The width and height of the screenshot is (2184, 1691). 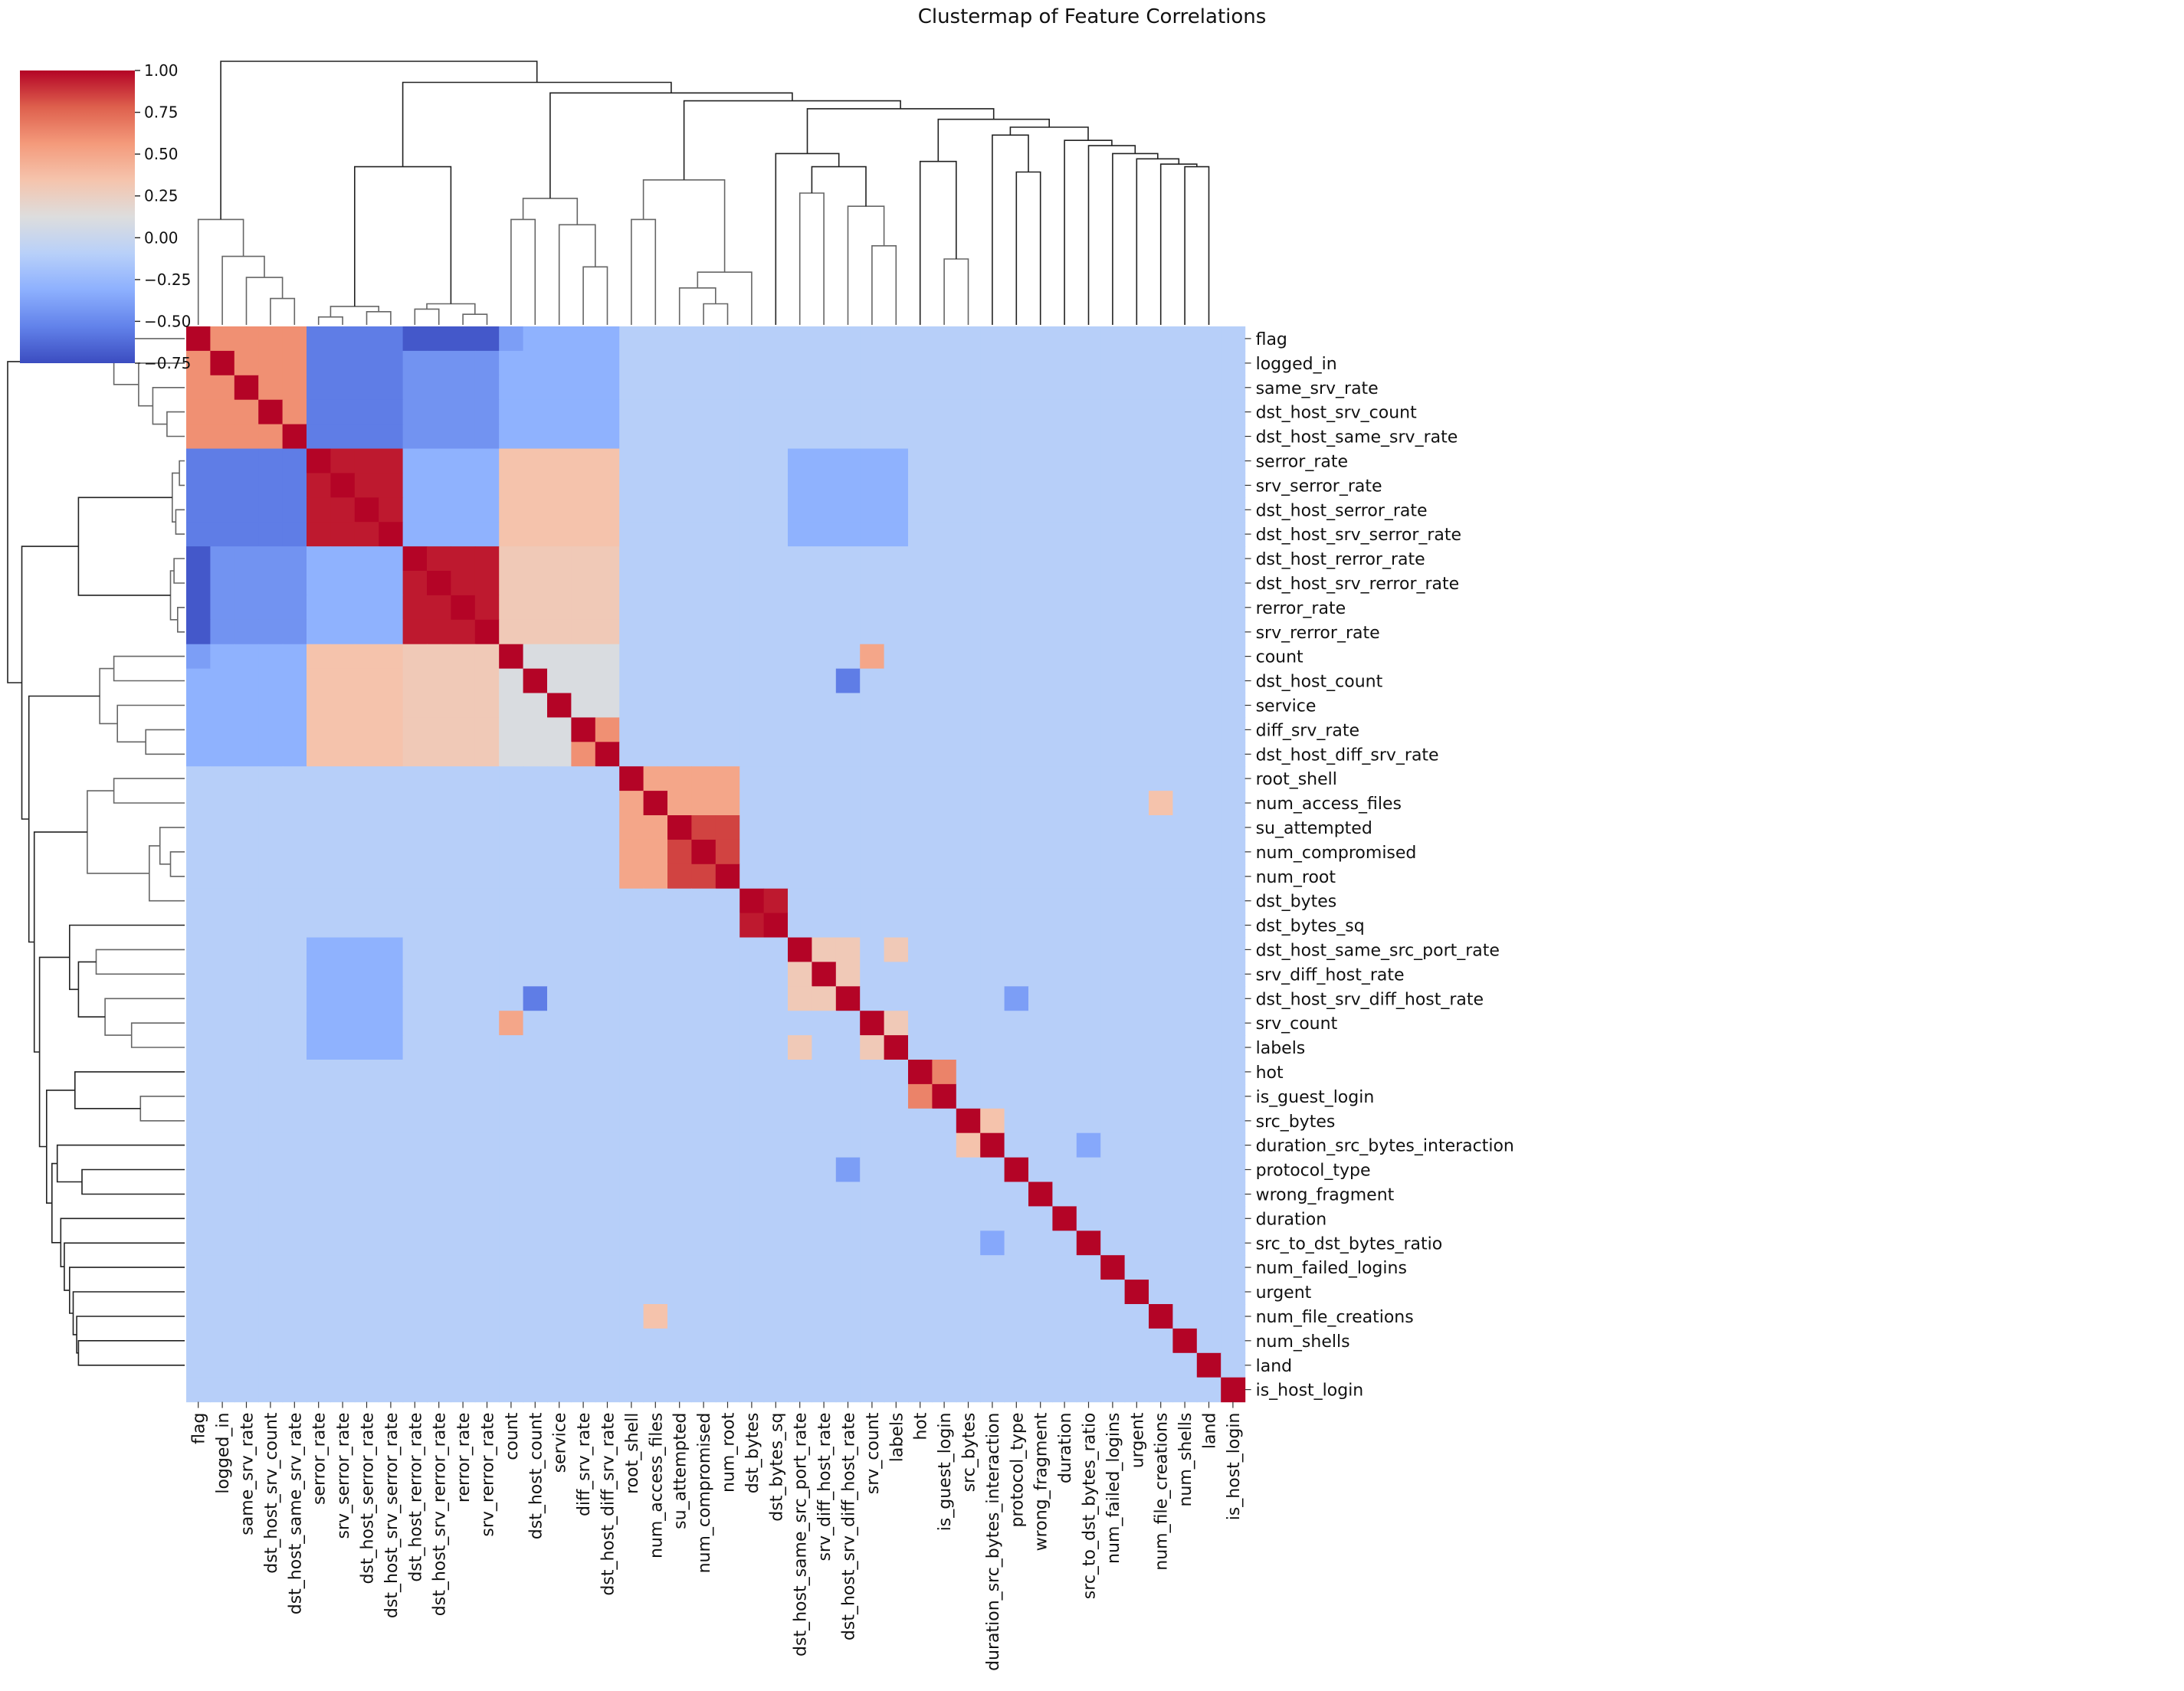 I want to click on heatmap-cell-su_attempted-srv_count, so click(x=872, y=828).